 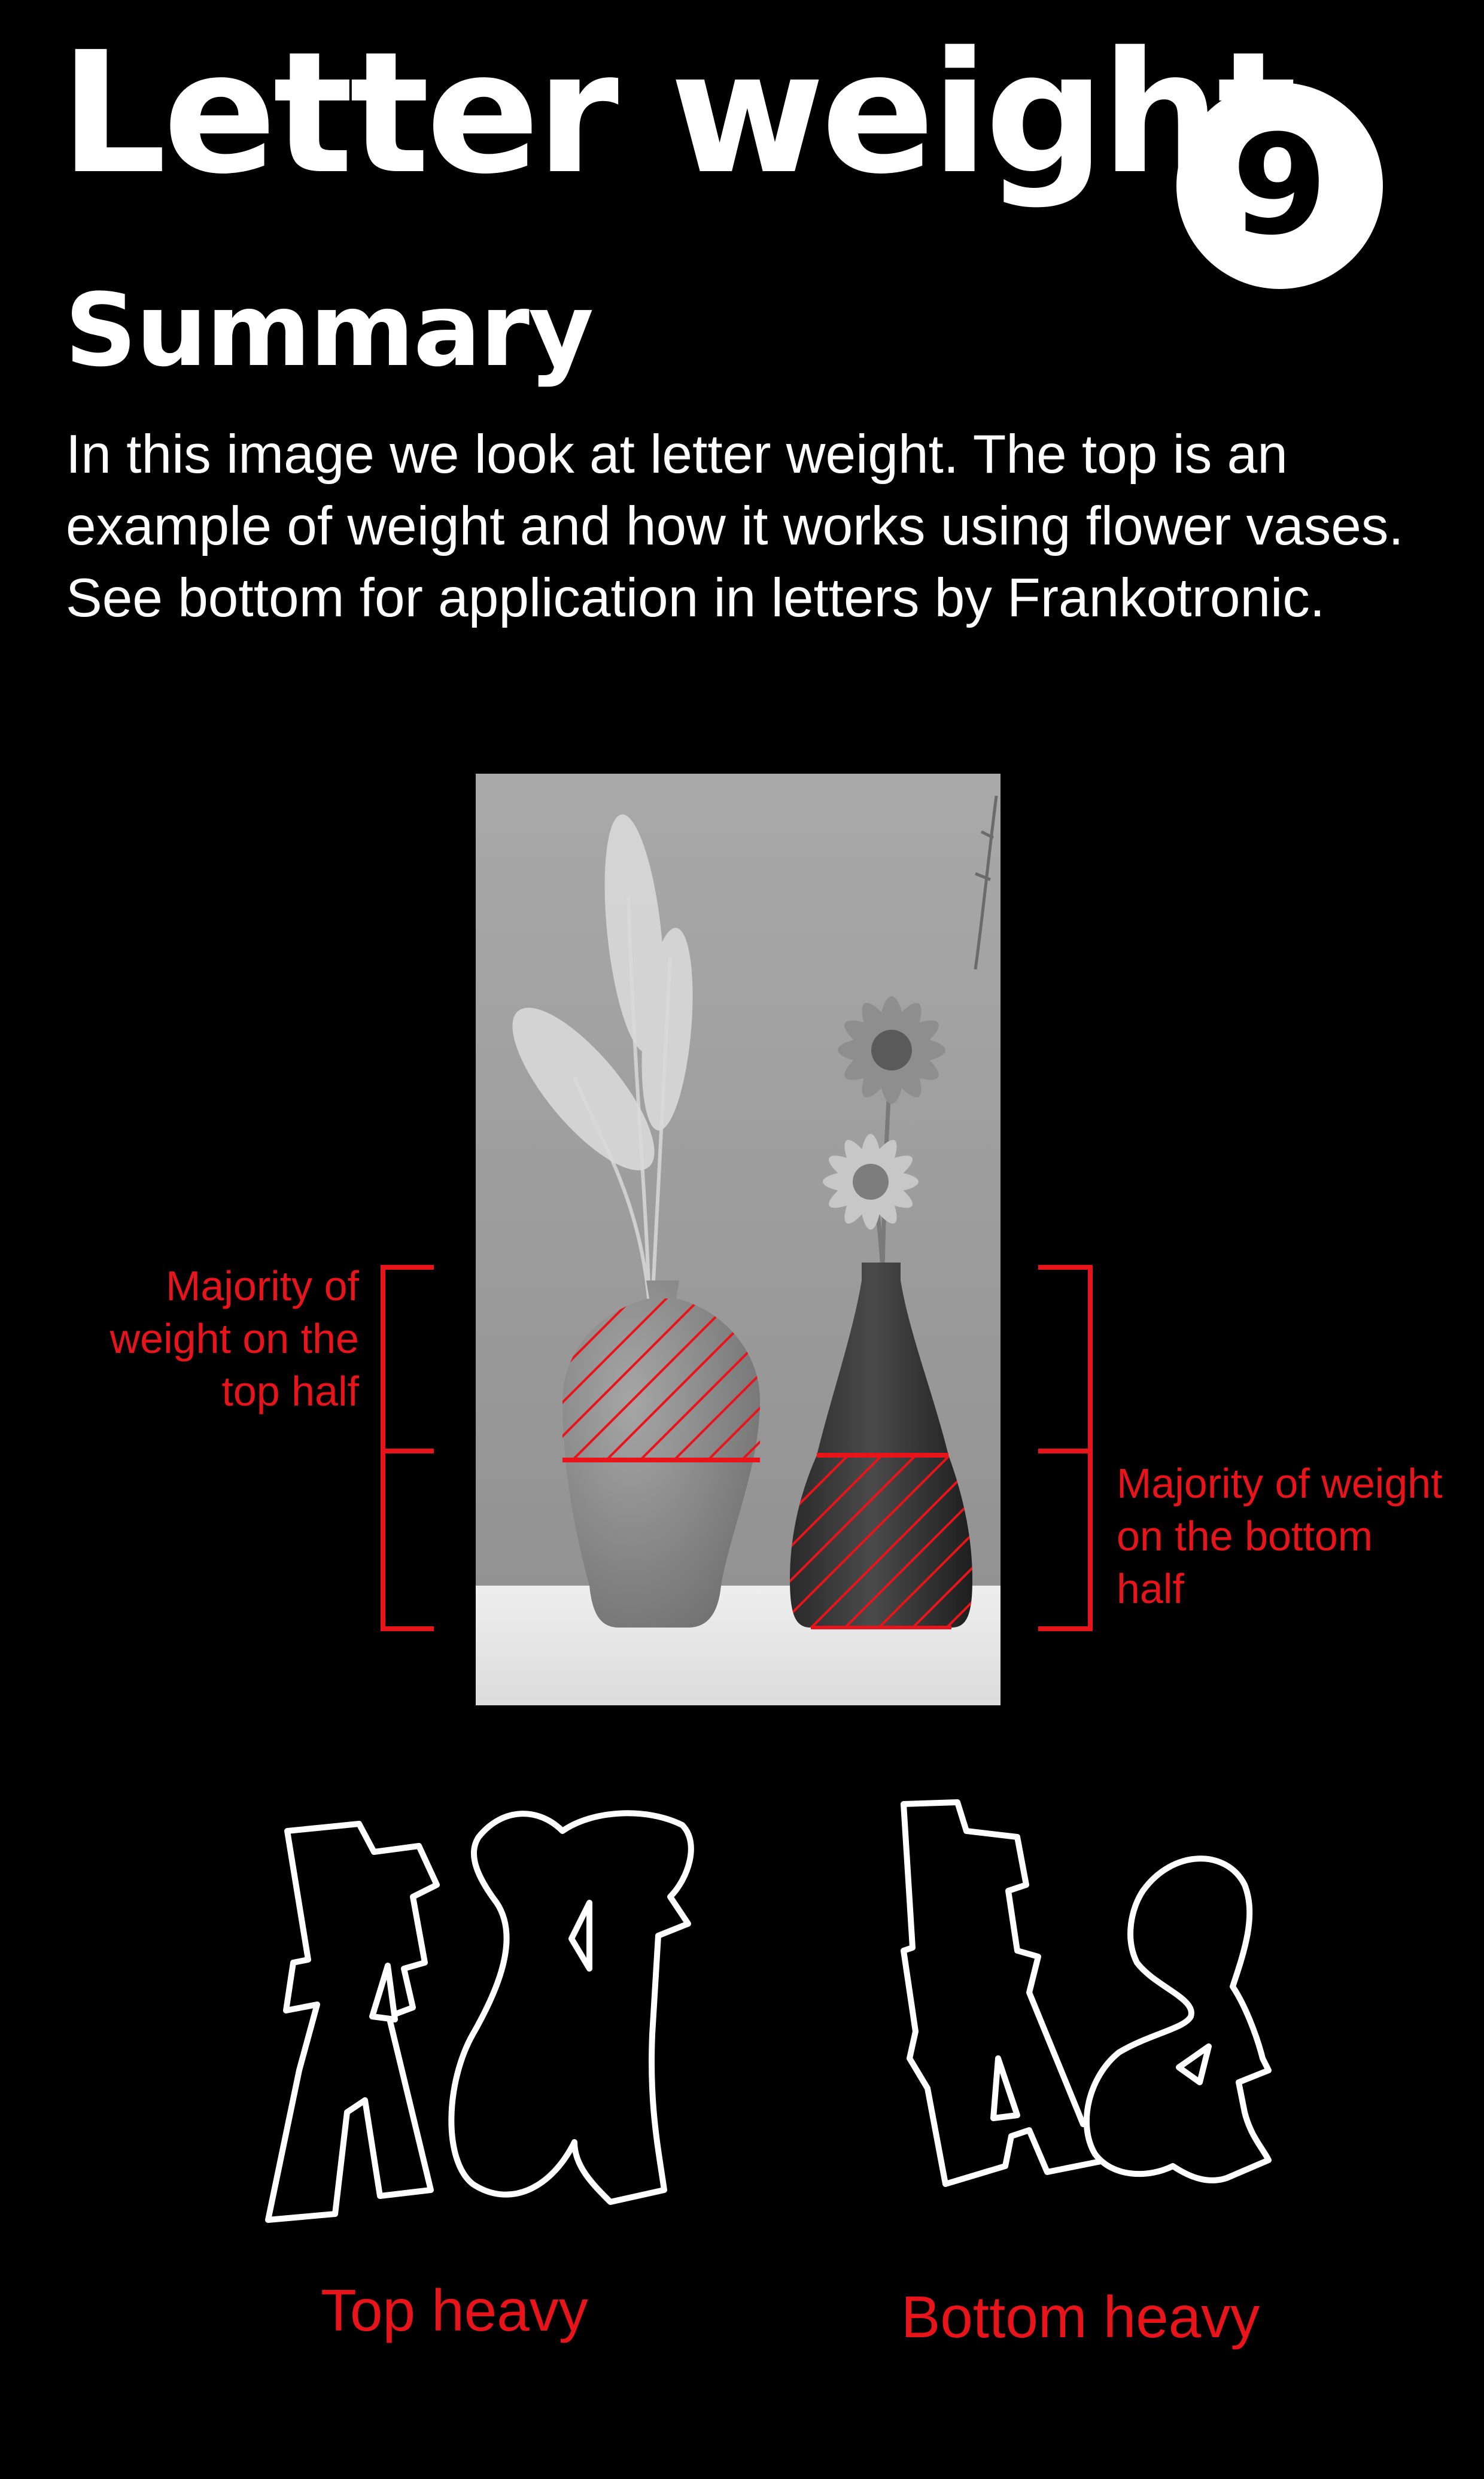 I want to click on summary-heading: Summary, so click(x=329, y=330).